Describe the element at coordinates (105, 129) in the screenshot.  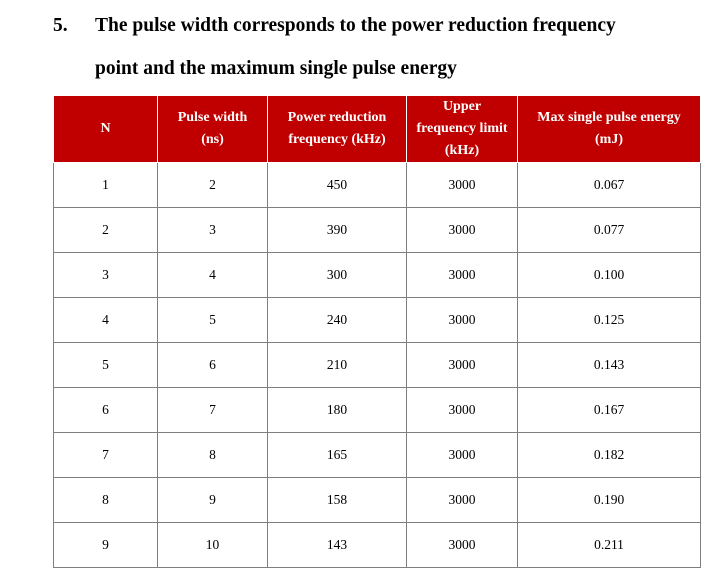
I see `column-header-n: N` at that location.